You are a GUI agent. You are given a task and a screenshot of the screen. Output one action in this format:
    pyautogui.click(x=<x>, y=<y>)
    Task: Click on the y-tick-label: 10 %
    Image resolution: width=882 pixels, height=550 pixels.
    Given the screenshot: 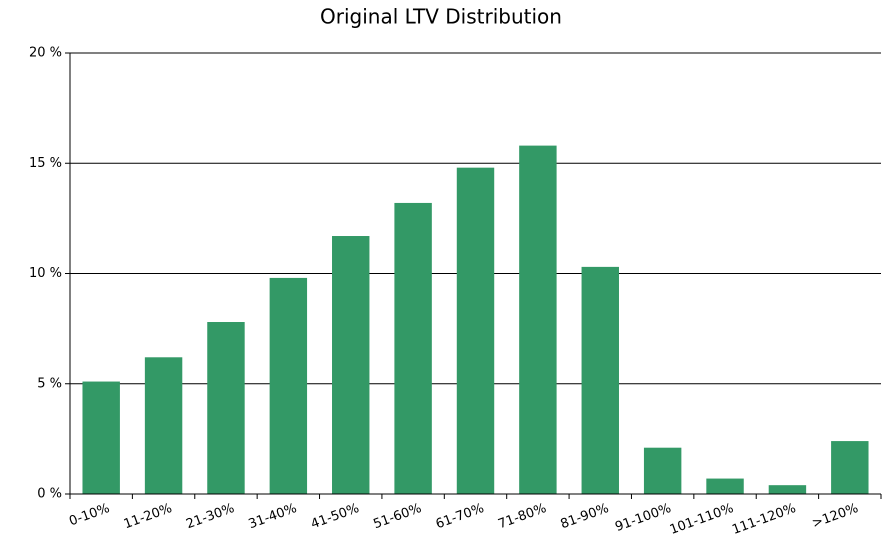 What is the action you would take?
    pyautogui.click(x=45, y=273)
    